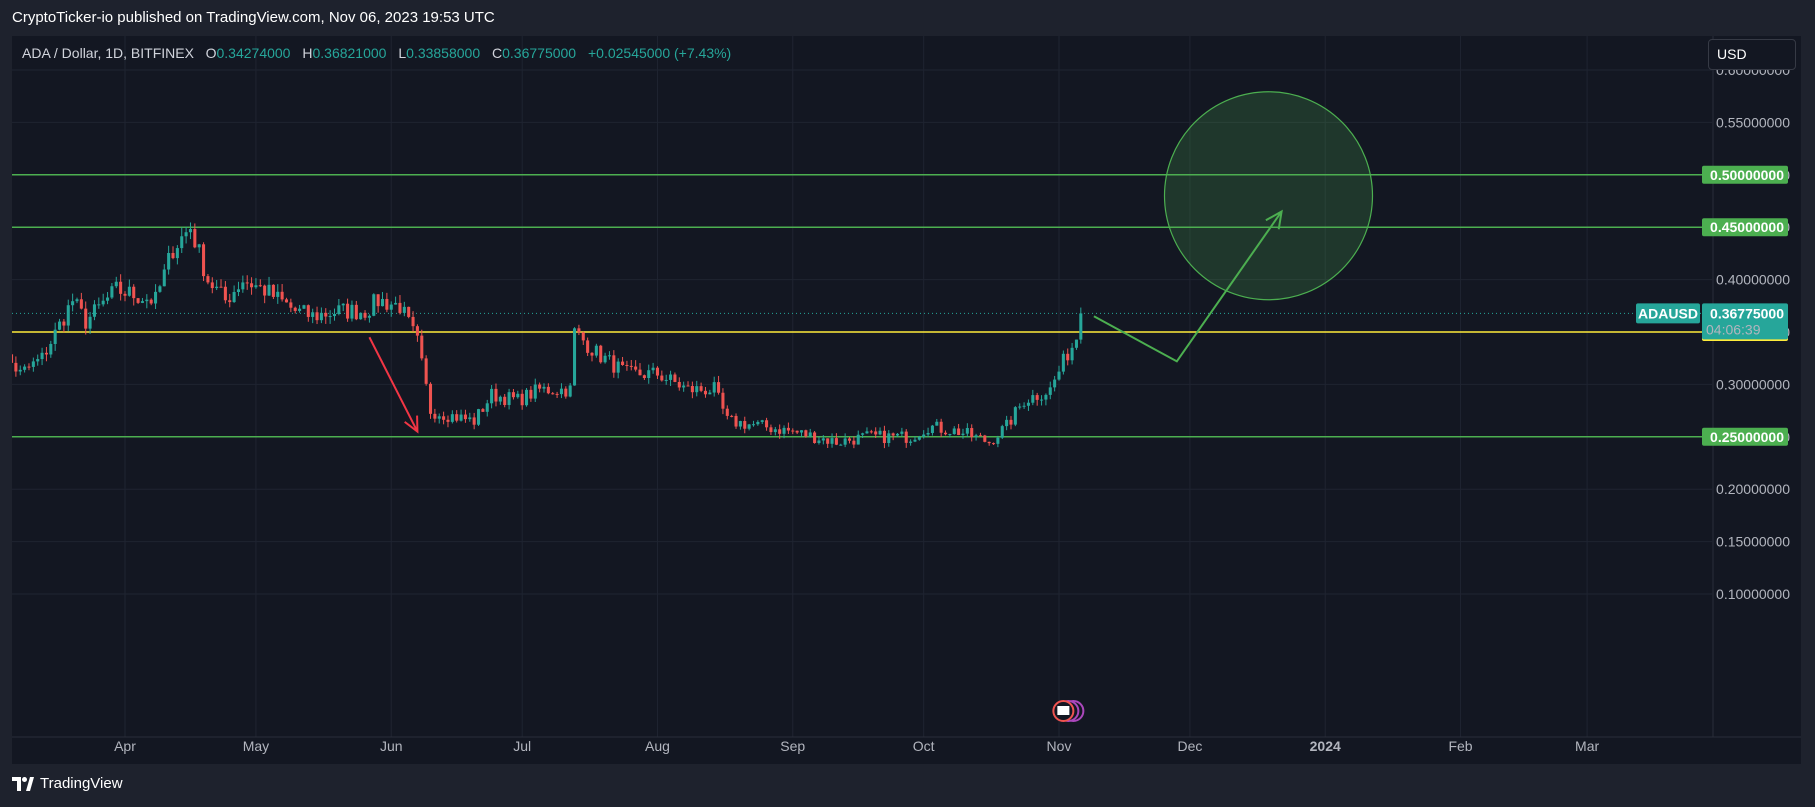  What do you see at coordinates (1188, 286) in the screenshot?
I see `green-path-line` at bounding box center [1188, 286].